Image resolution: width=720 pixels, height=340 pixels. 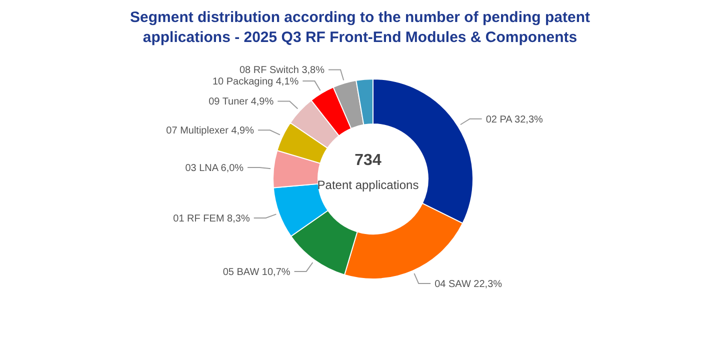 What do you see at coordinates (256, 272) in the screenshot?
I see `slice-label: 05 BAW 10,7%` at bounding box center [256, 272].